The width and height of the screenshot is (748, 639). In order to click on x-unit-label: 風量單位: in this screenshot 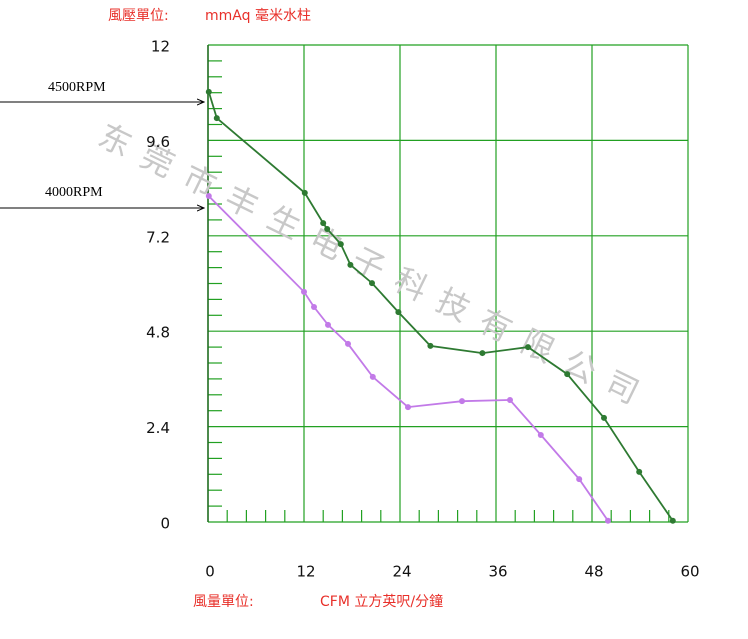, I will do `click(223, 602)`.